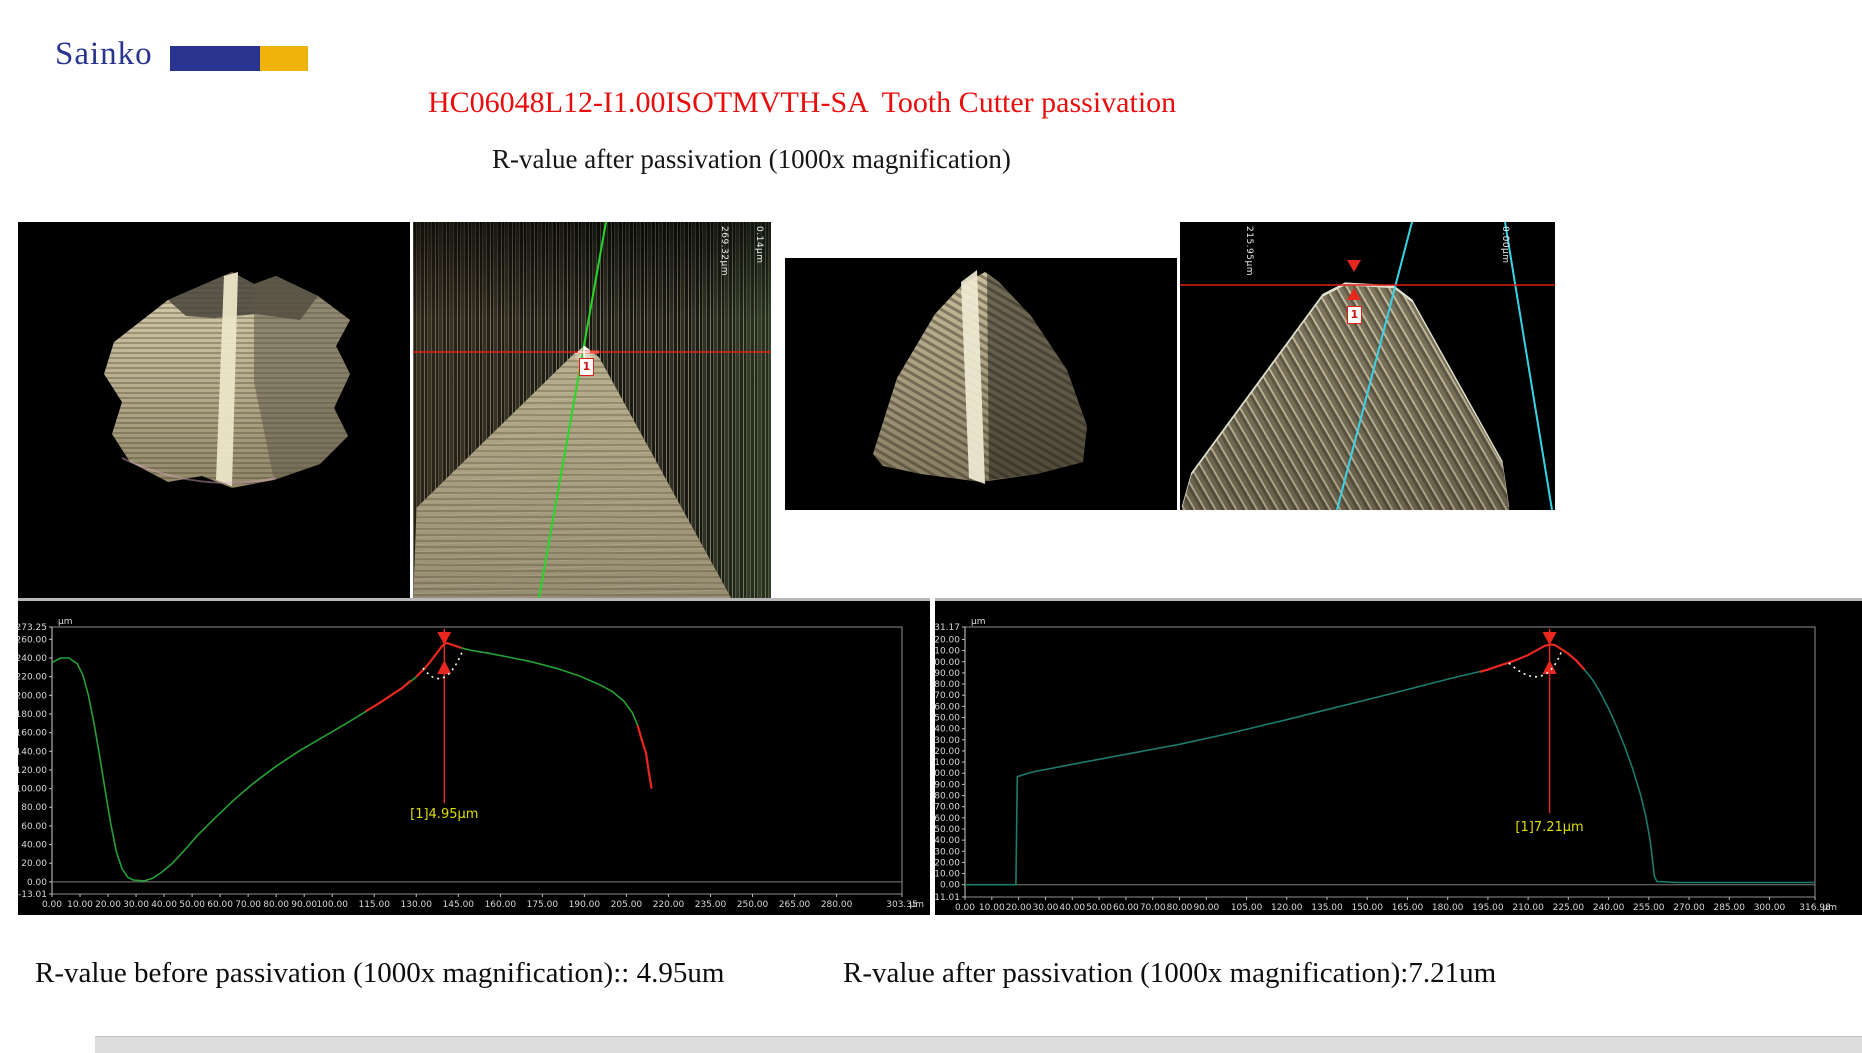 Image resolution: width=1862 pixels, height=1053 pixels. What do you see at coordinates (374, 905) in the screenshot?
I see `x-tick-label: 115.00` at bounding box center [374, 905].